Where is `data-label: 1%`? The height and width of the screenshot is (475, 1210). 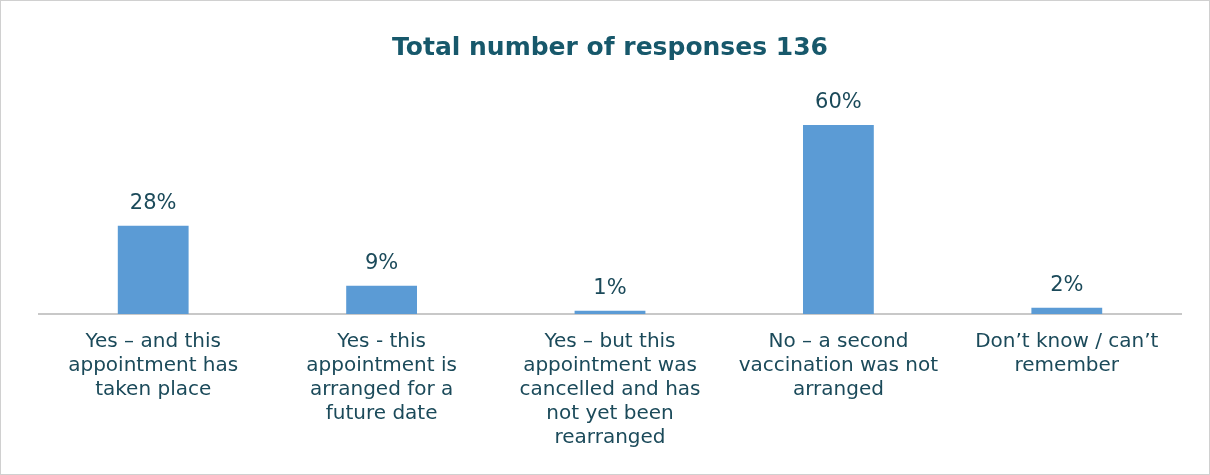
data-label: 1% is located at coordinates (610, 286).